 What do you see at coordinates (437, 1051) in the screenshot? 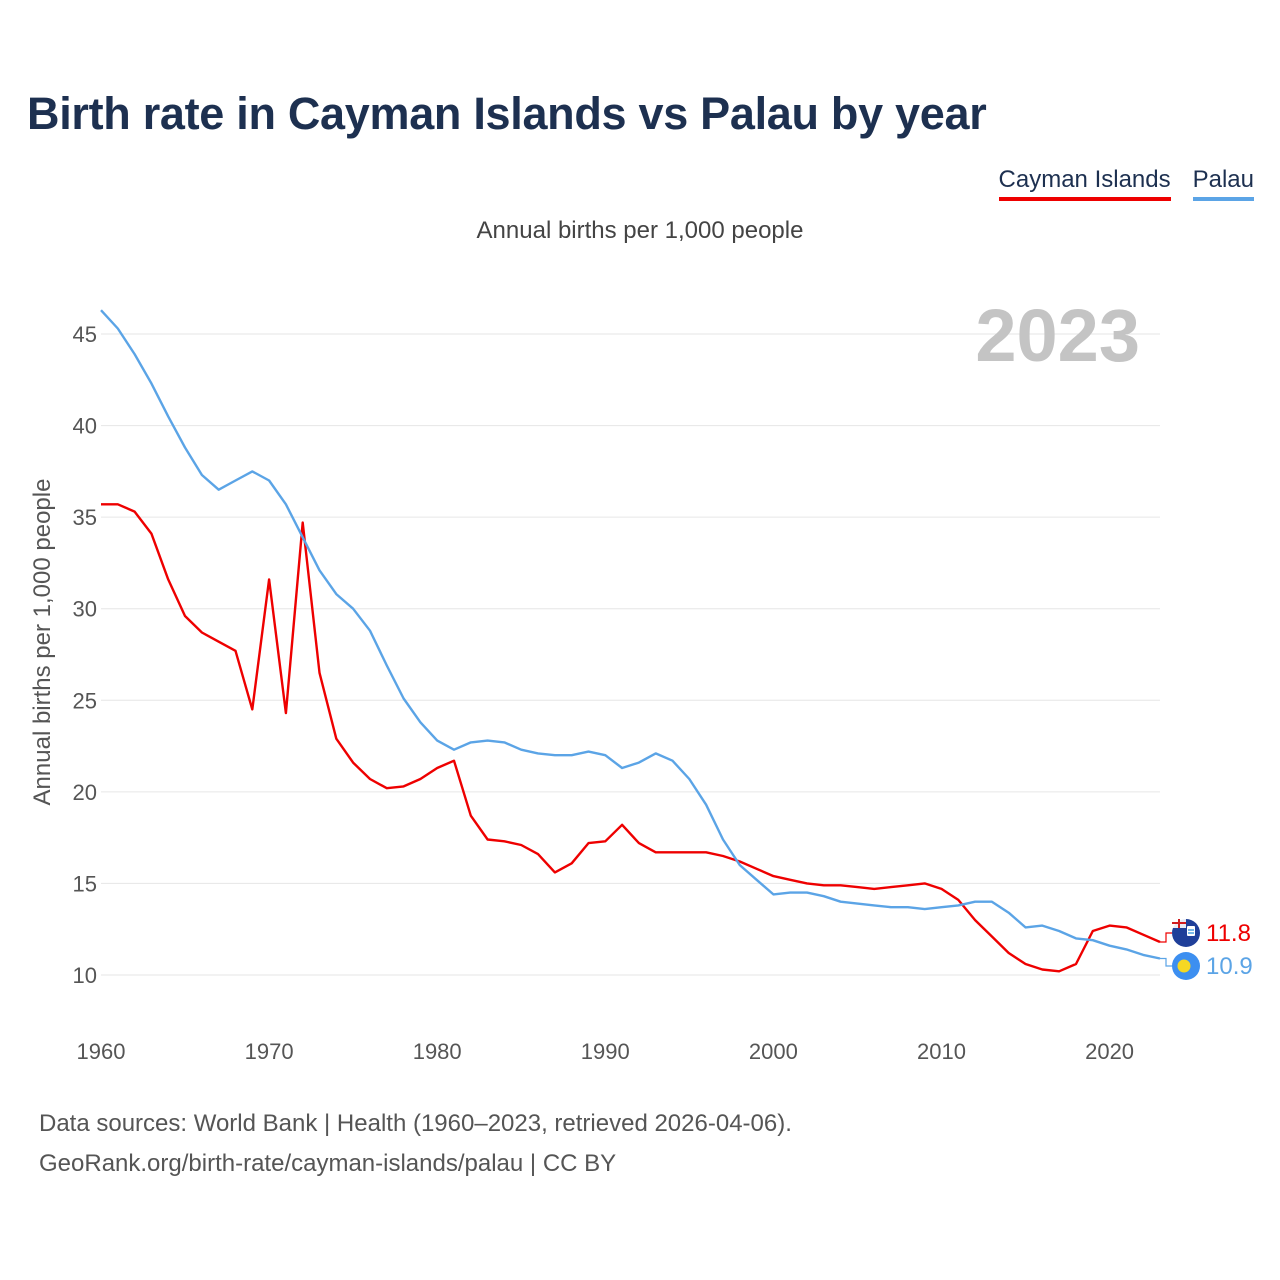
I see `x-tick-label-1980: 1980` at bounding box center [437, 1051].